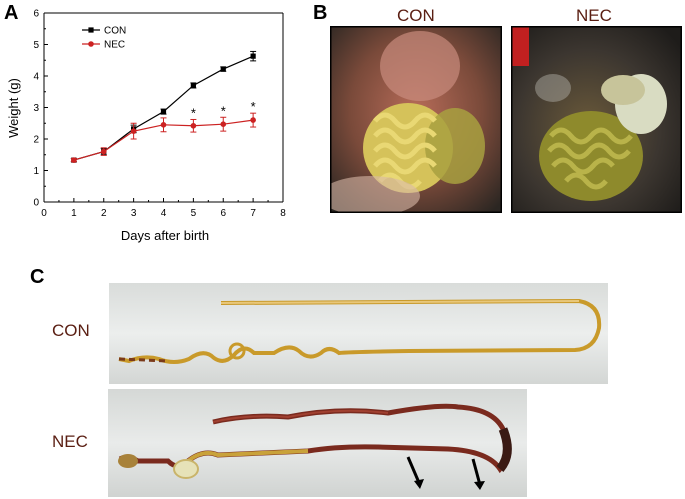 Image resolution: width=685 pixels, height=499 pixels. What do you see at coordinates (358, 333) in the screenshot?
I see `photo-c-con` at bounding box center [358, 333].